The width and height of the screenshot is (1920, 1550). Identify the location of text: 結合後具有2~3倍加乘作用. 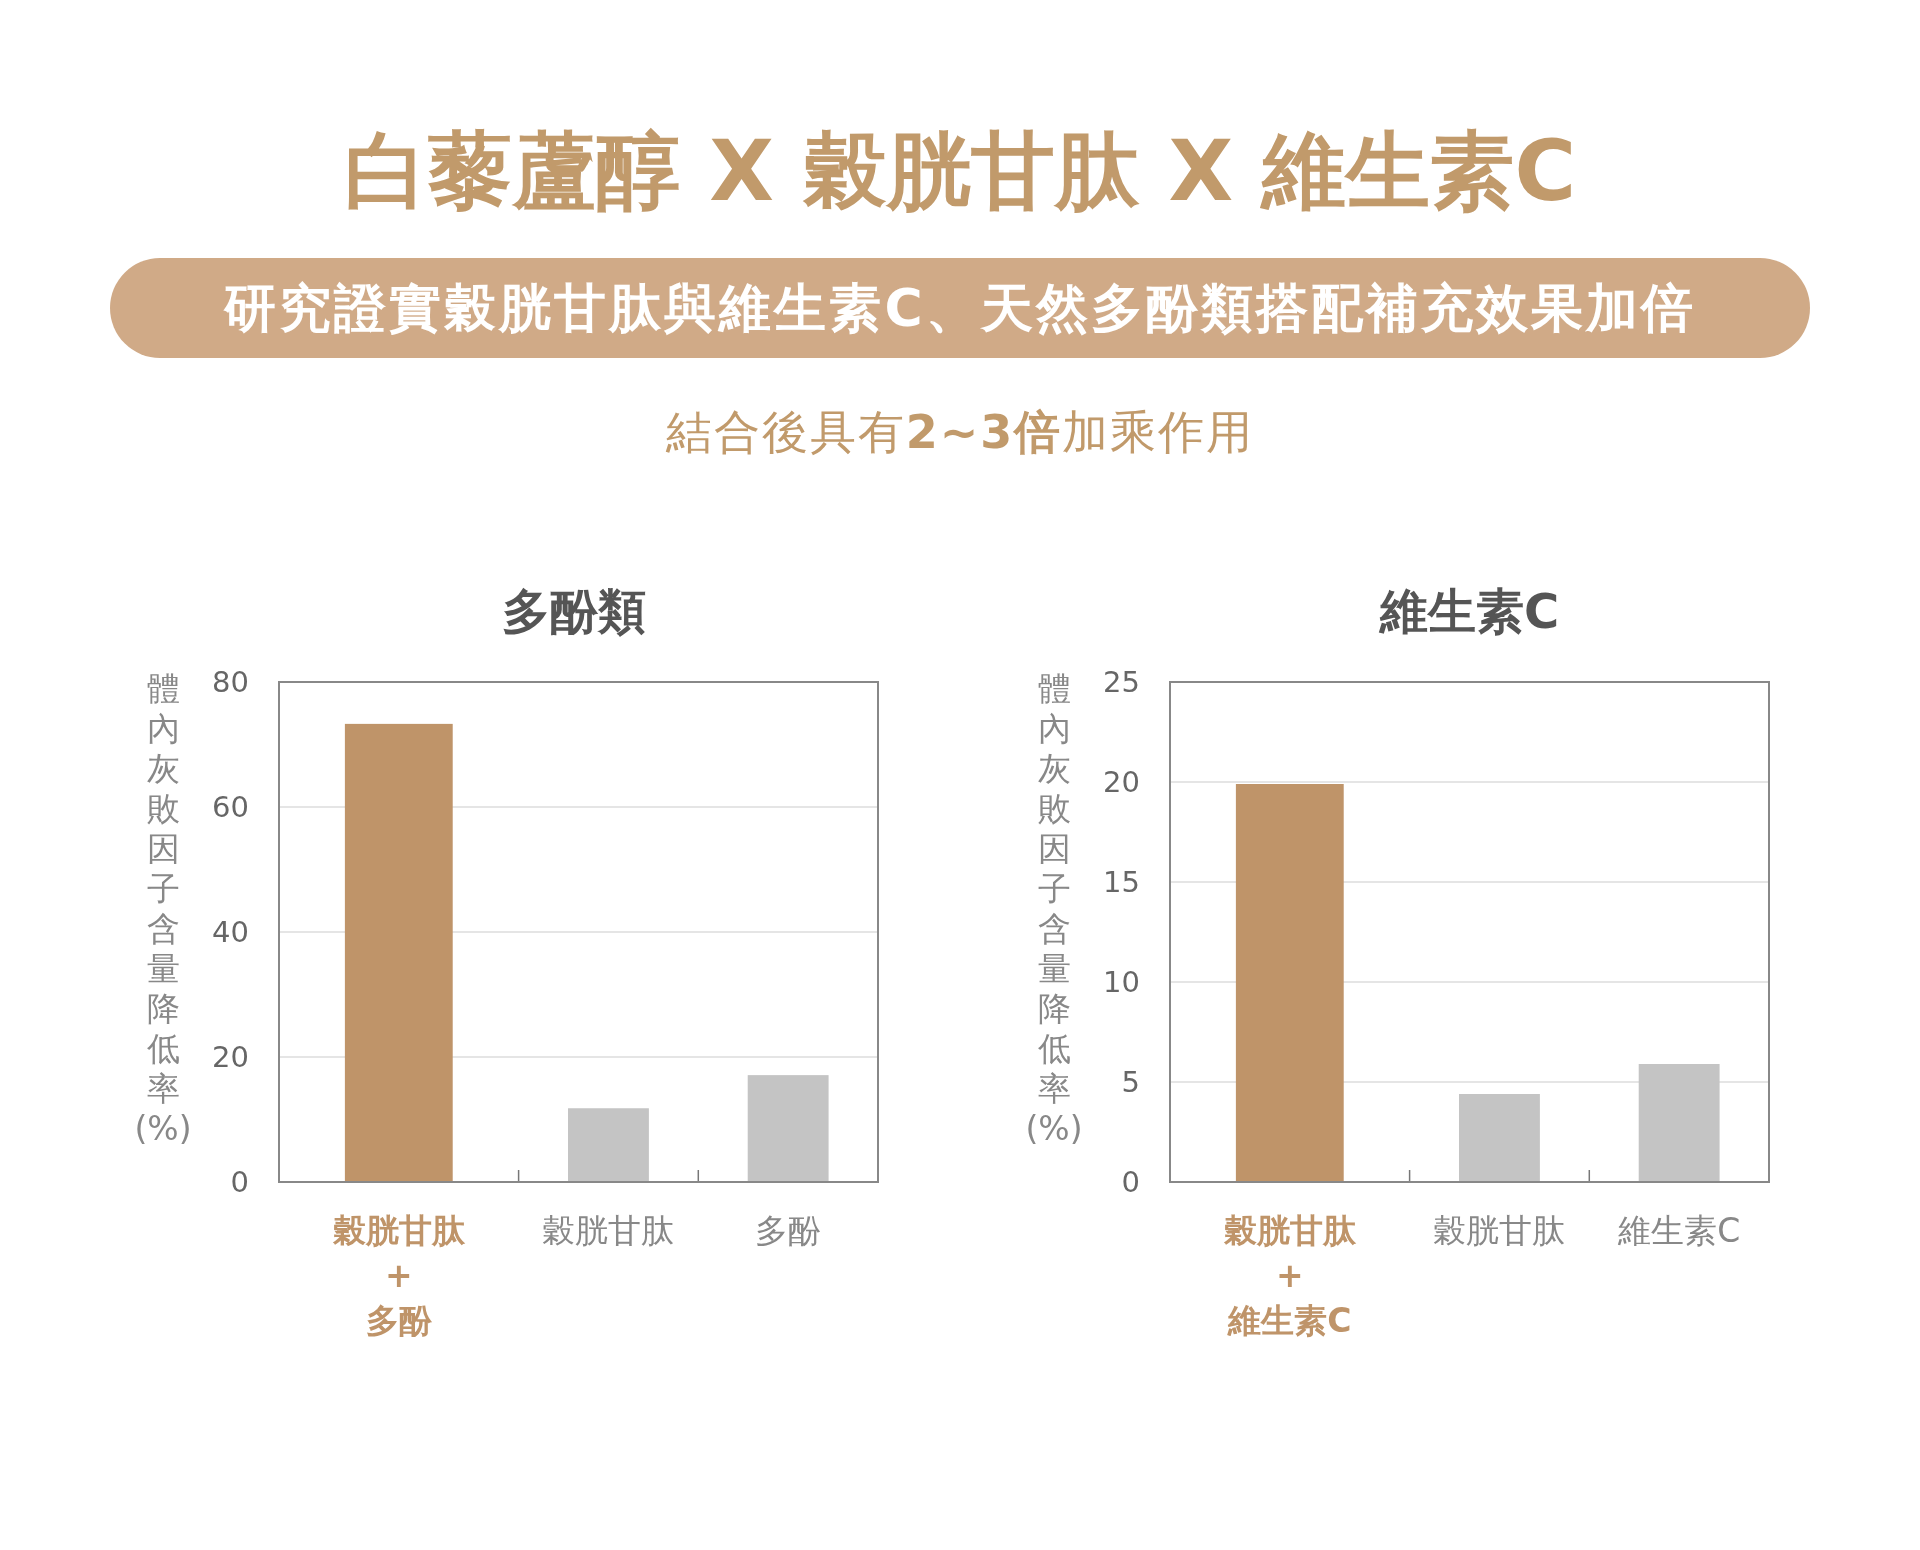
(959, 432).